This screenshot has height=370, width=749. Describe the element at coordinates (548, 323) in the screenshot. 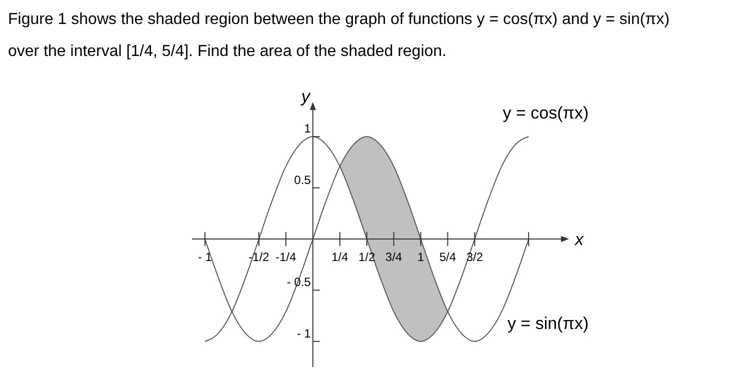

I see `series-label: y = sin(πx)` at that location.